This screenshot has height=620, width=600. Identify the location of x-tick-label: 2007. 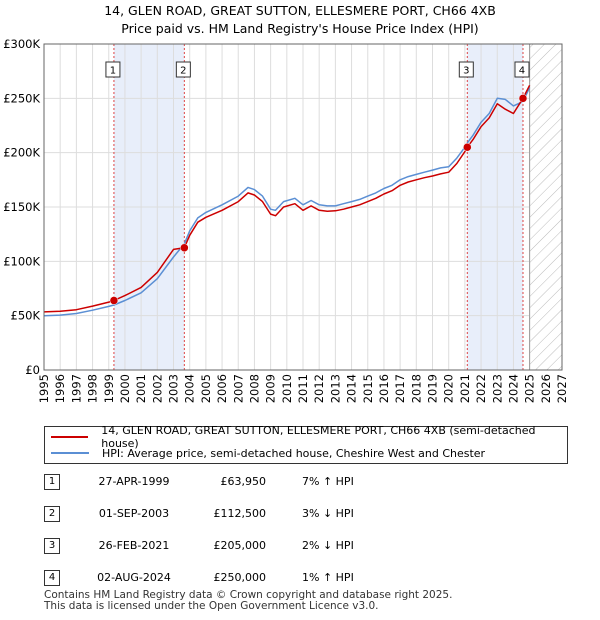
(238, 388).